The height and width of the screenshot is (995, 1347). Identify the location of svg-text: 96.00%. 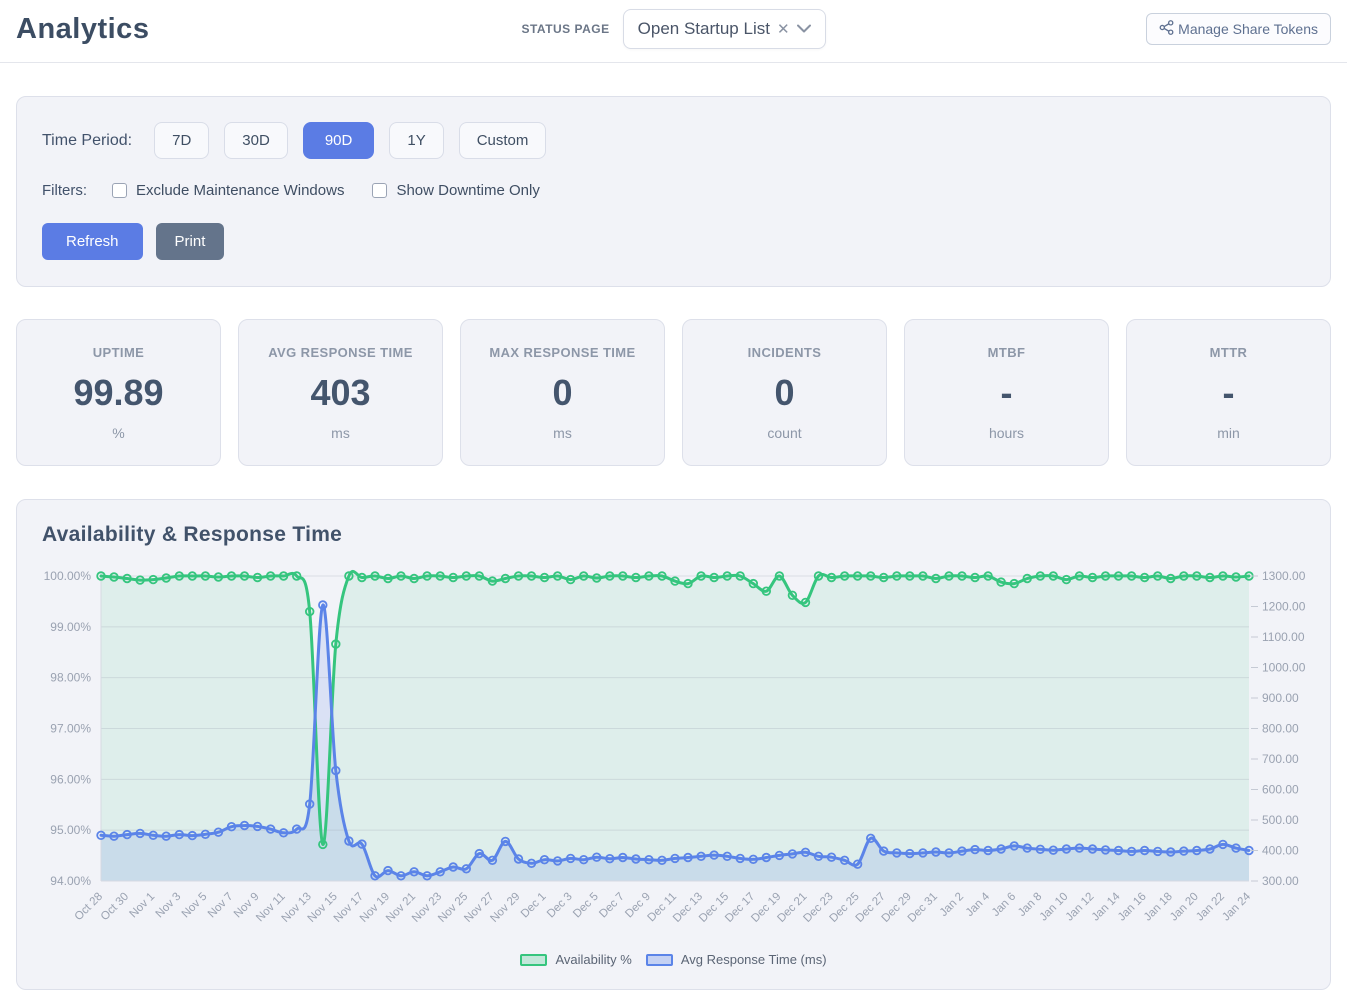
(70, 779).